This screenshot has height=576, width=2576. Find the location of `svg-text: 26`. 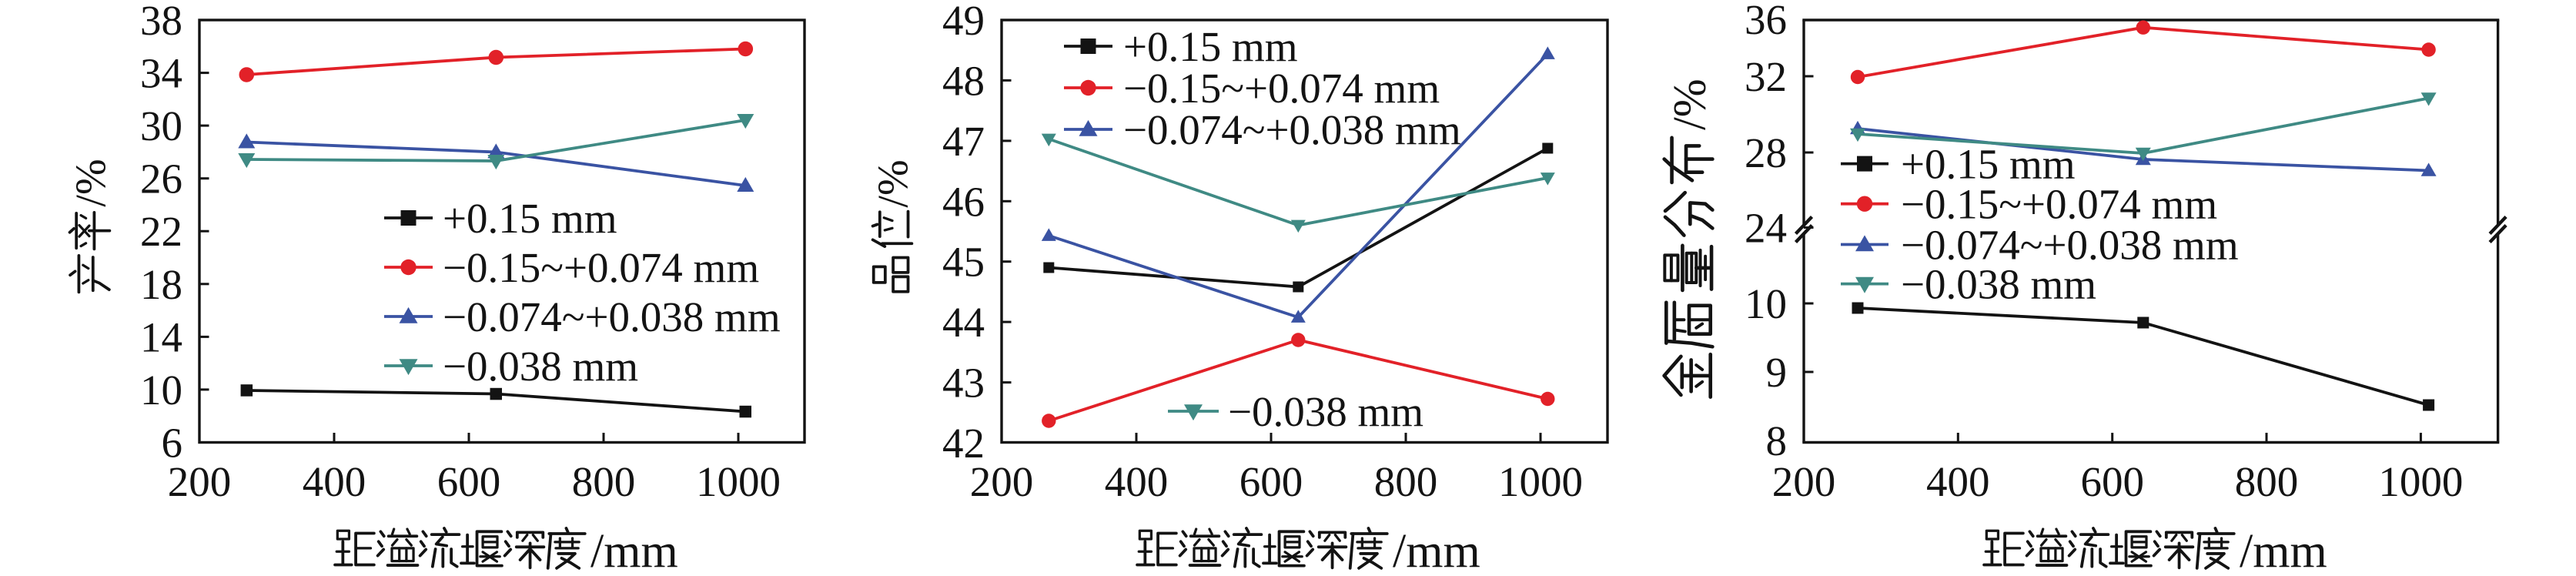

svg-text: 26 is located at coordinates (161, 179).